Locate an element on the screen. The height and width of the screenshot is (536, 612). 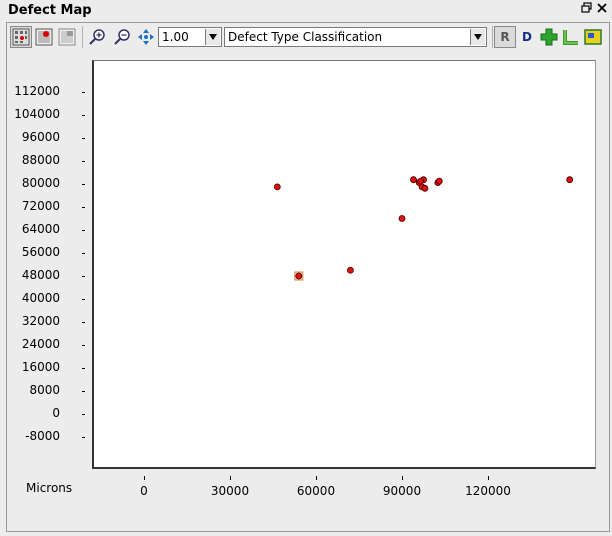
ruler-icon is located at coordinates (571, 37).